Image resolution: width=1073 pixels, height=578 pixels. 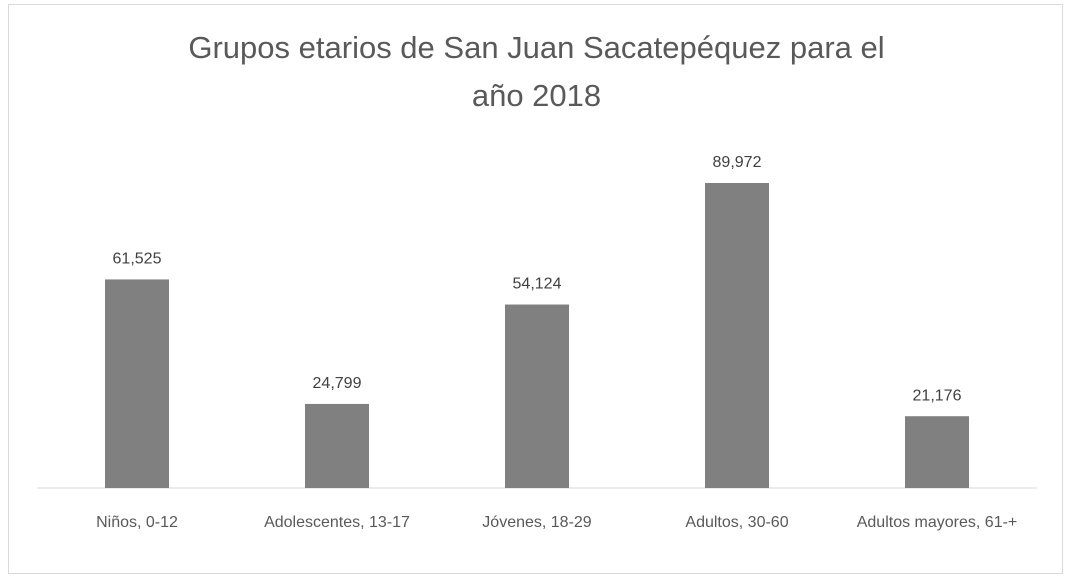 I want to click on x-tick-label: Jóvenes, 18-29, so click(x=537, y=522).